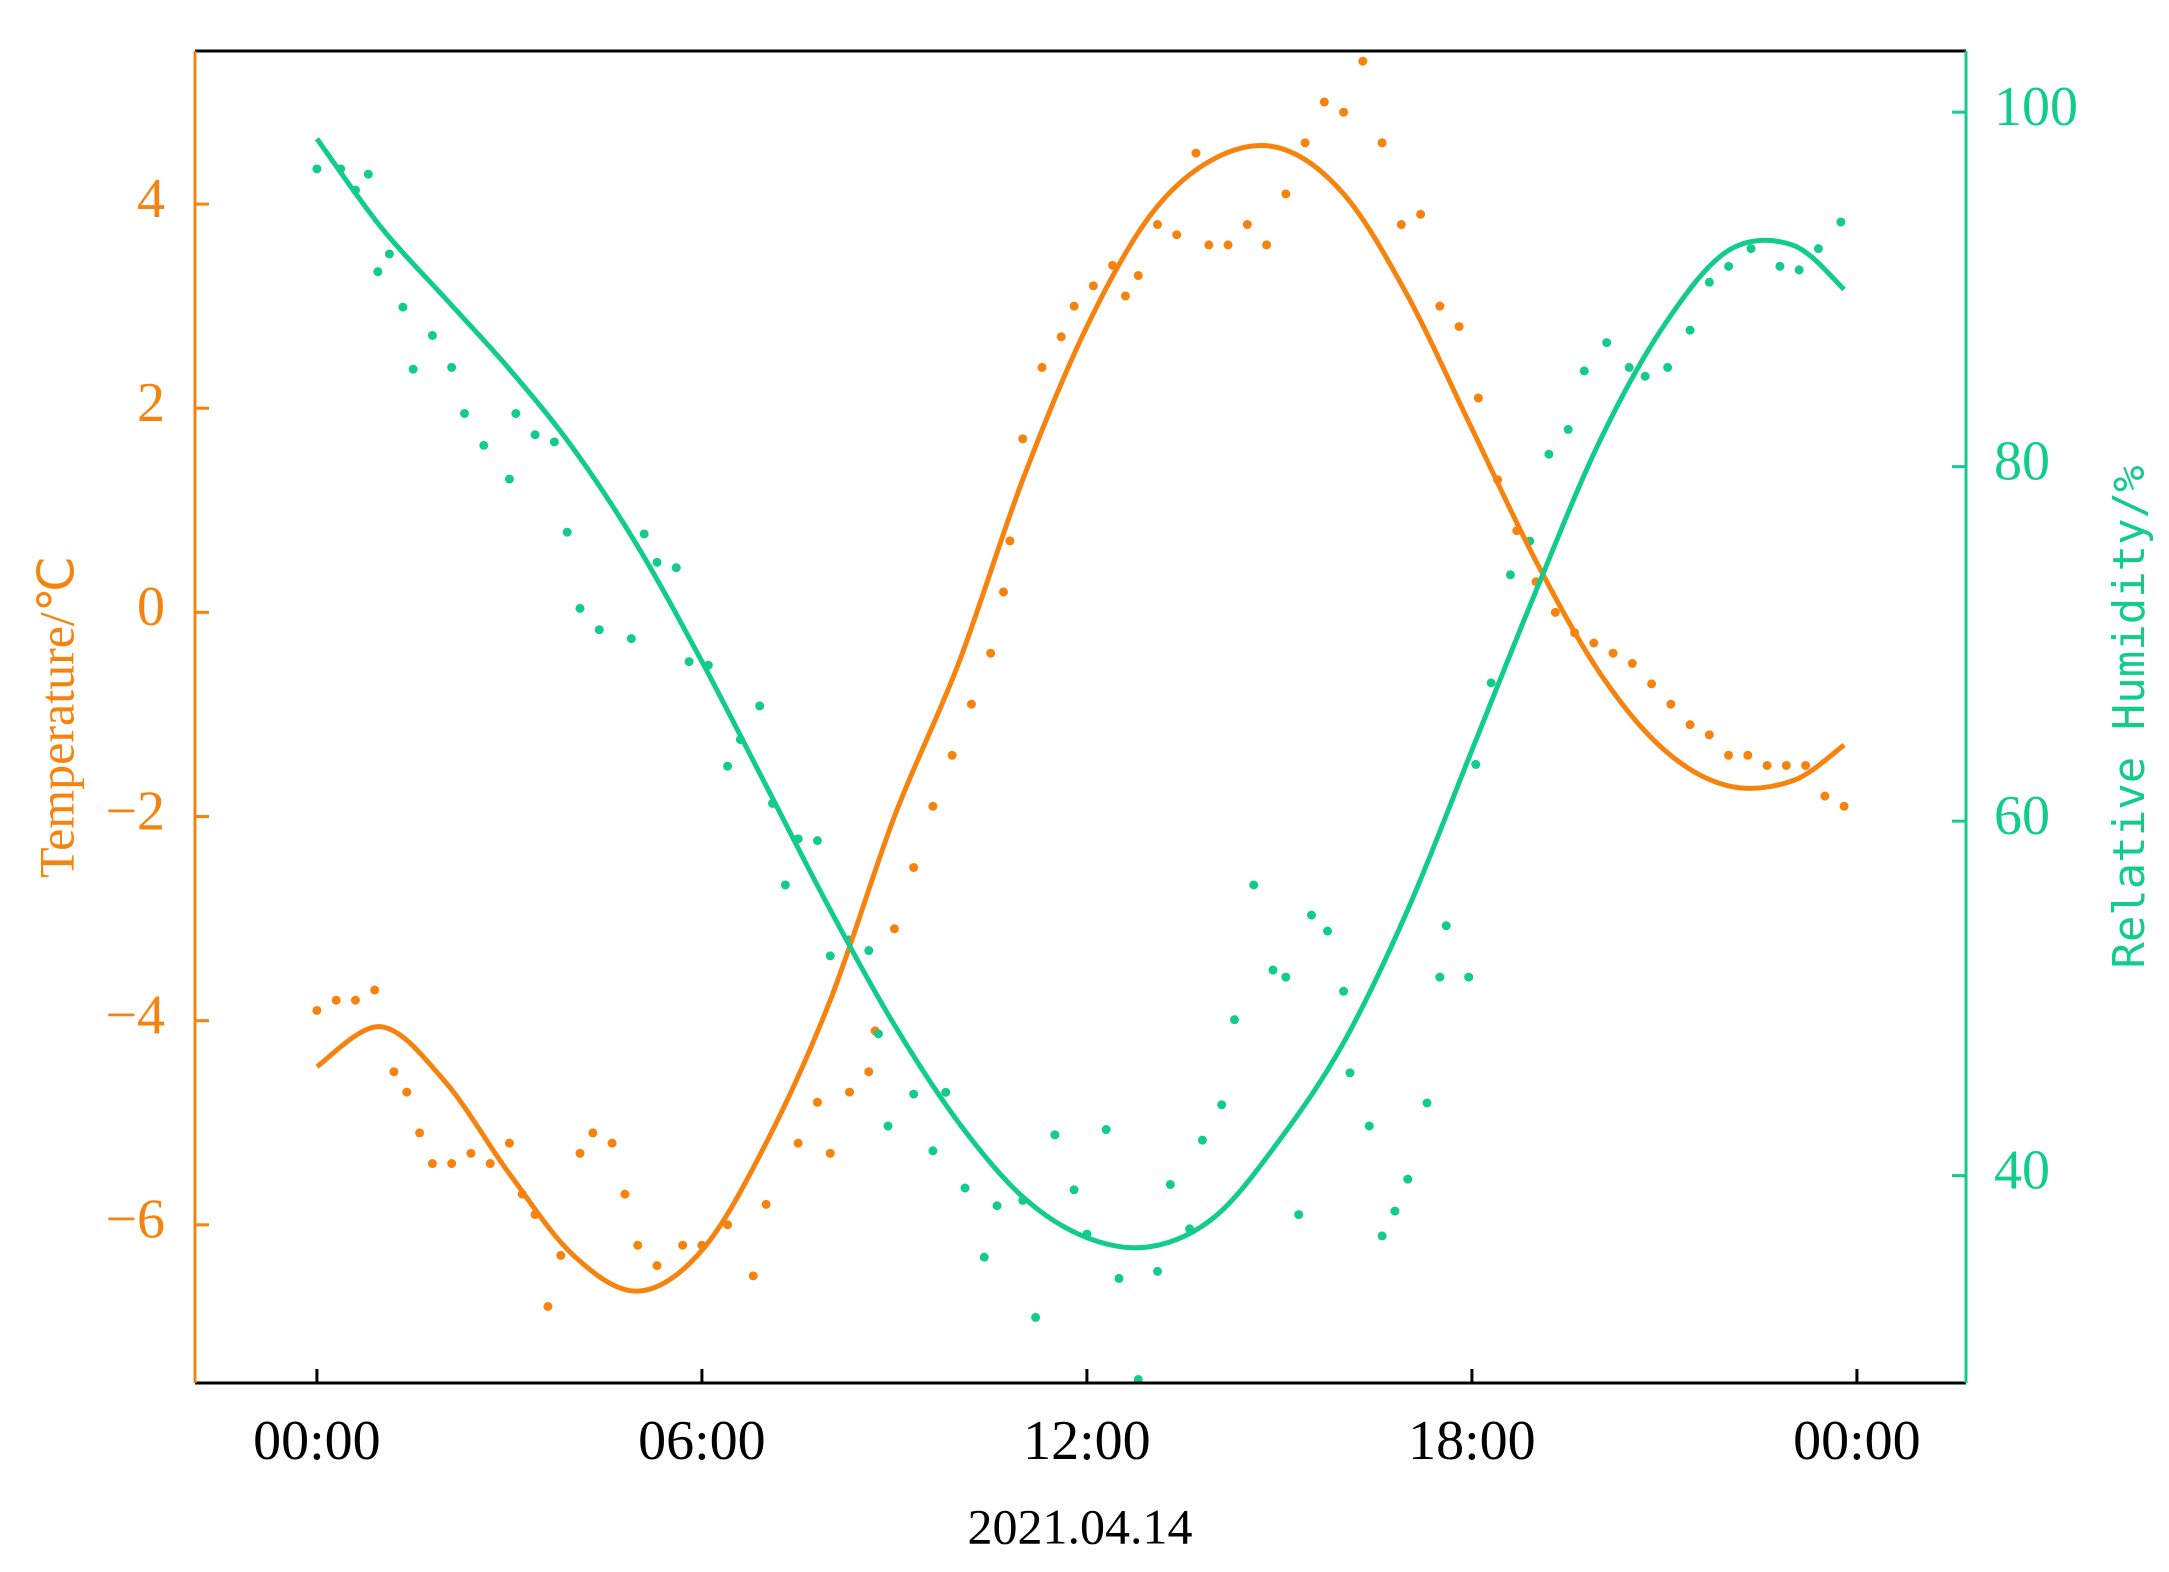 The height and width of the screenshot is (1572, 2169). What do you see at coordinates (1080, 1526) in the screenshot?
I see `x-axis-label: 2021.04.14` at bounding box center [1080, 1526].